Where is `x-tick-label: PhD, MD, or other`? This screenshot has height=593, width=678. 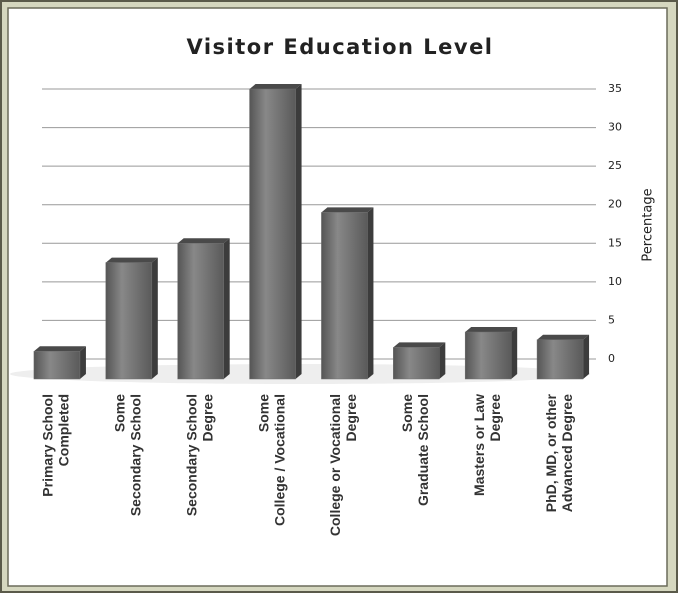
x-tick-label: PhD, MD, or other is located at coordinates (551, 452).